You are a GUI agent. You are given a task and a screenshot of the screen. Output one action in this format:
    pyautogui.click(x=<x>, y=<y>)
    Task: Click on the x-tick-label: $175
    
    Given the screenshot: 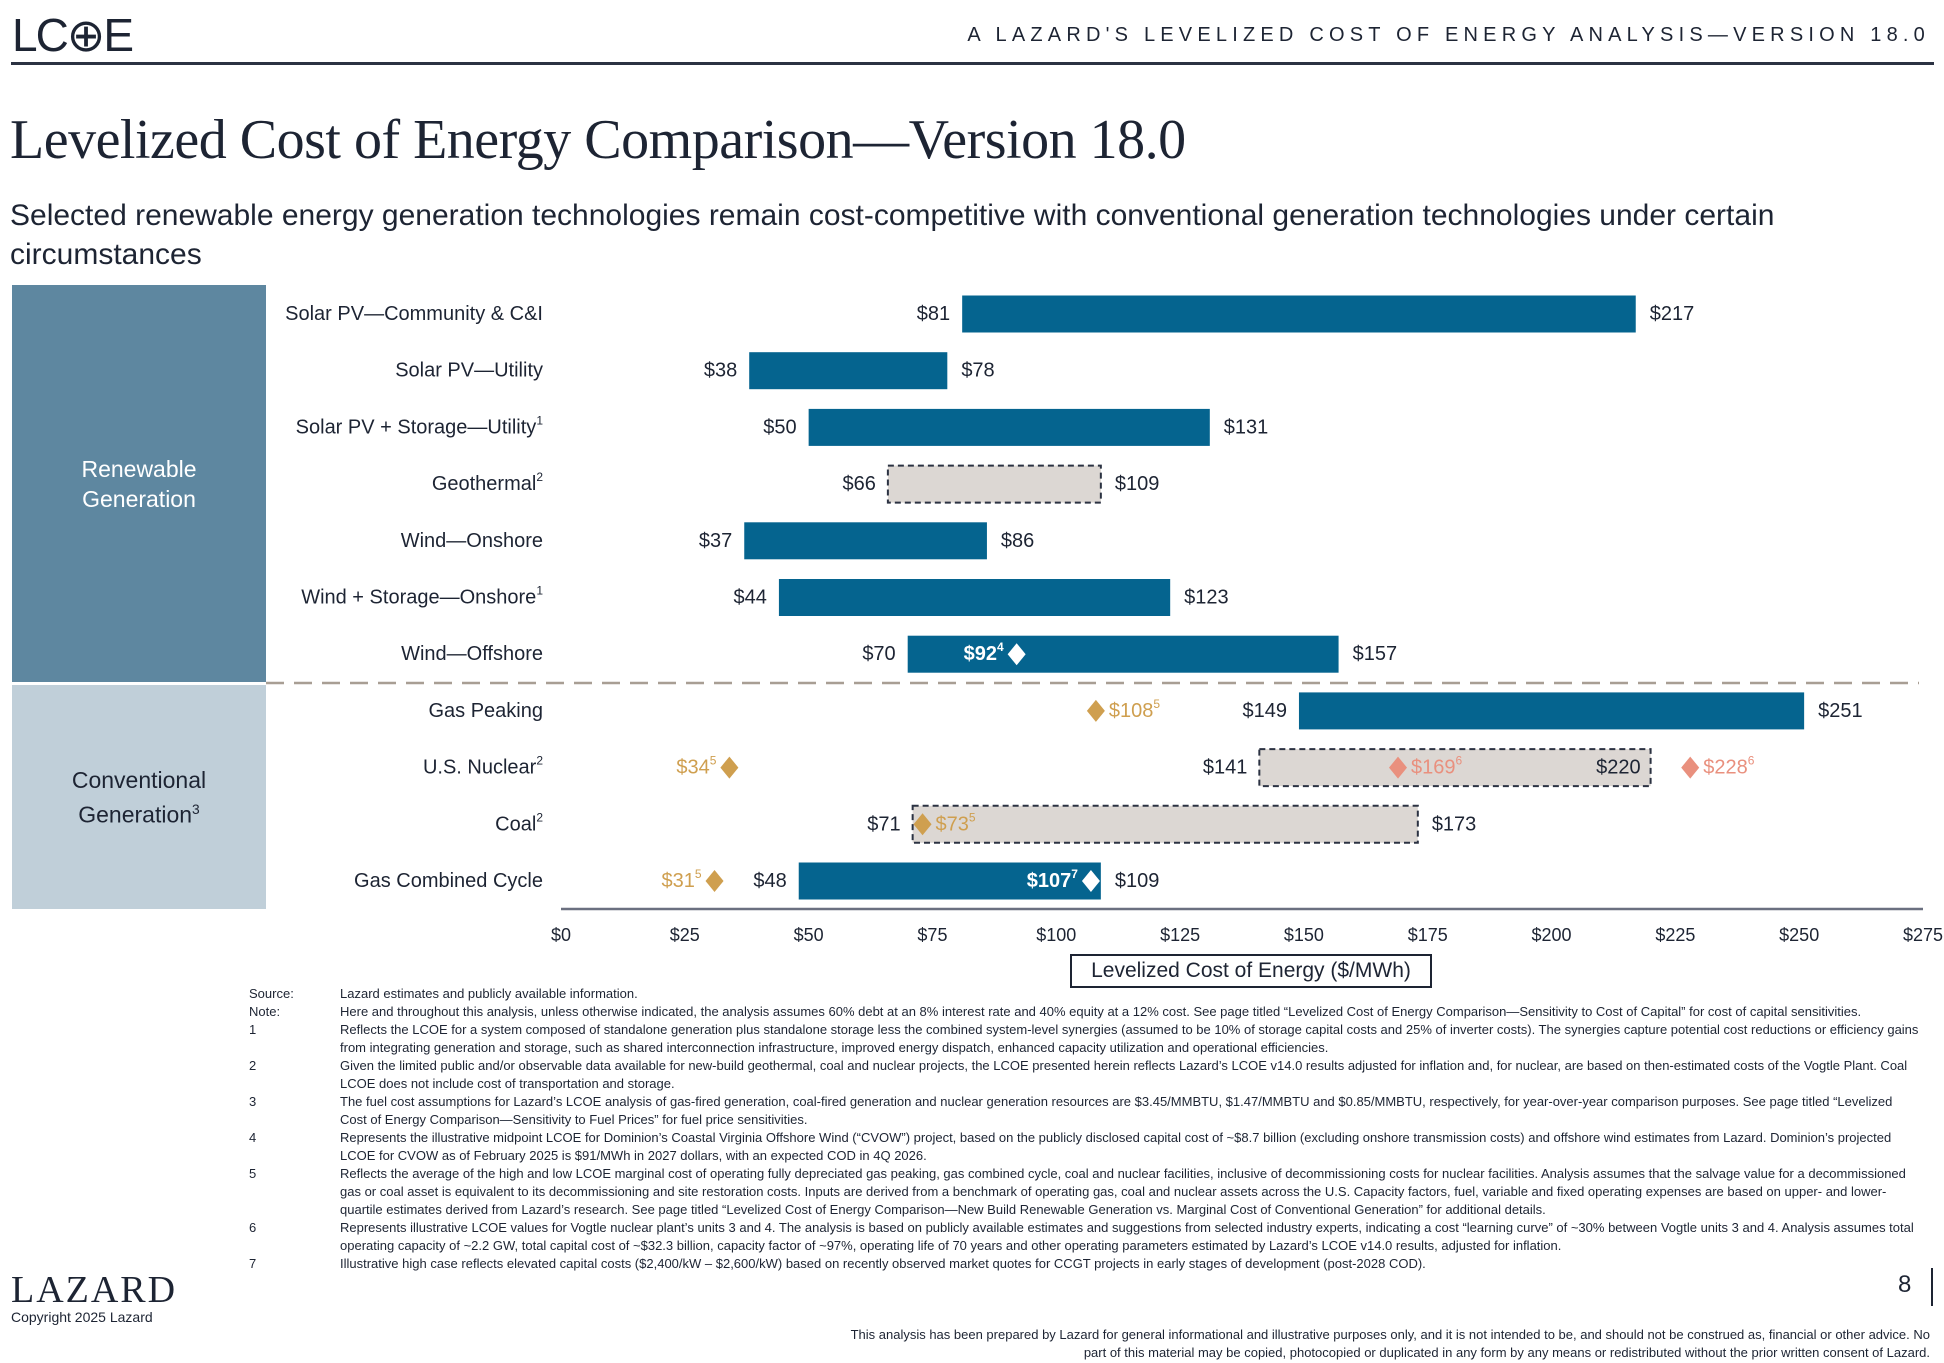 What is the action you would take?
    pyautogui.click(x=1428, y=935)
    